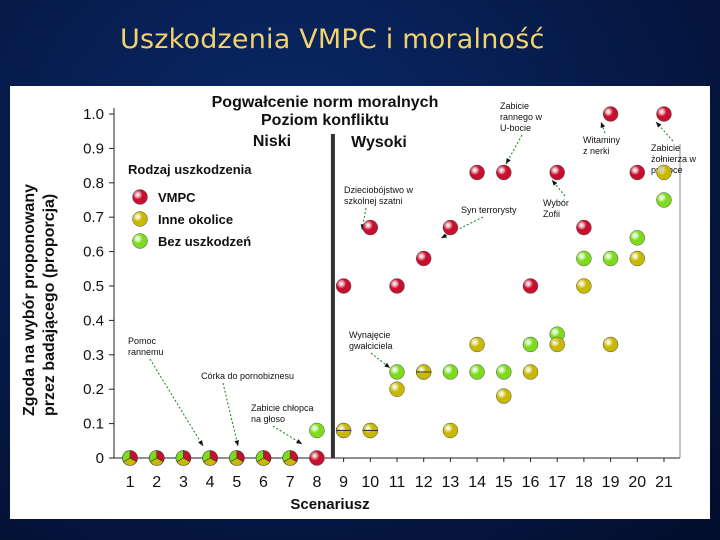  What do you see at coordinates (316, 482) in the screenshot?
I see `x-tick-label: 8` at bounding box center [316, 482].